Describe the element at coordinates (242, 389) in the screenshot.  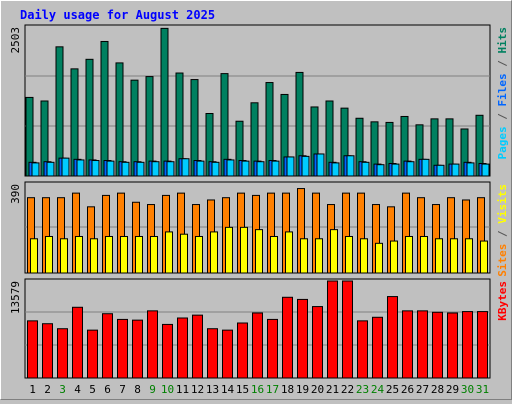
I see `x-tick-label-15: 15` at that location.